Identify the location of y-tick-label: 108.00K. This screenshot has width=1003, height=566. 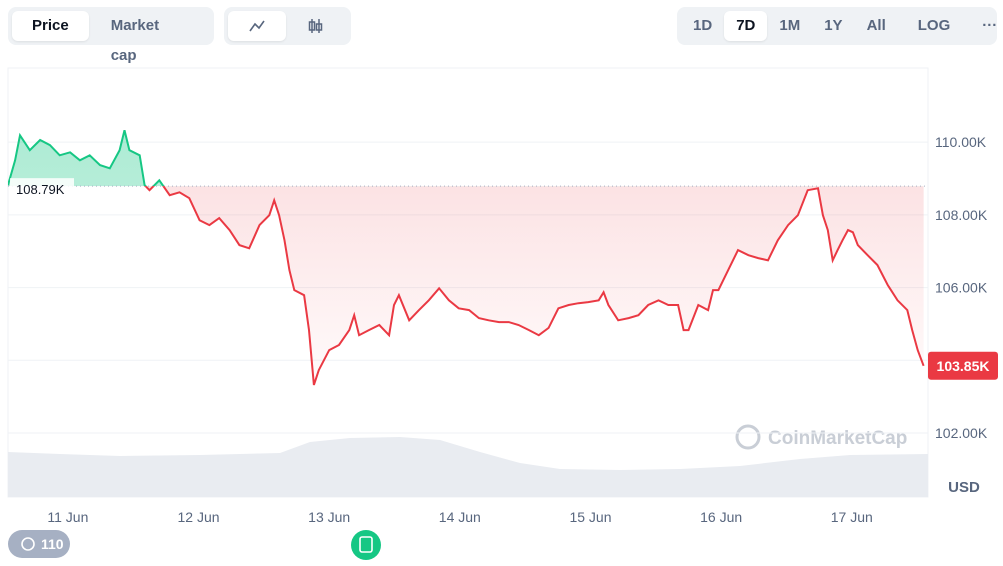
(961, 215).